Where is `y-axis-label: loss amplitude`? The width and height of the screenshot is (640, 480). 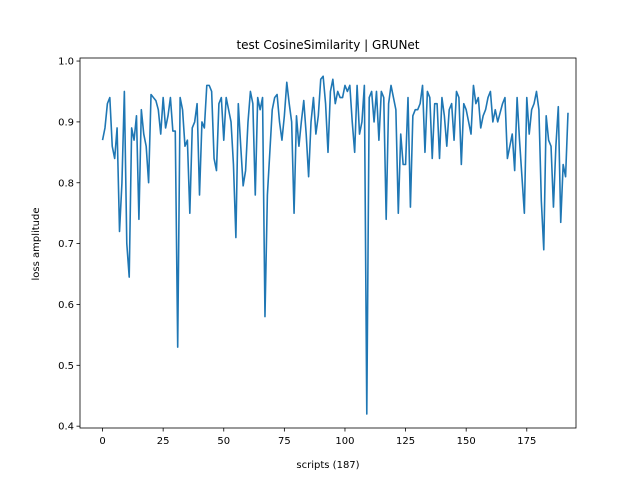 y-axis-label: loss amplitude is located at coordinates (36, 243).